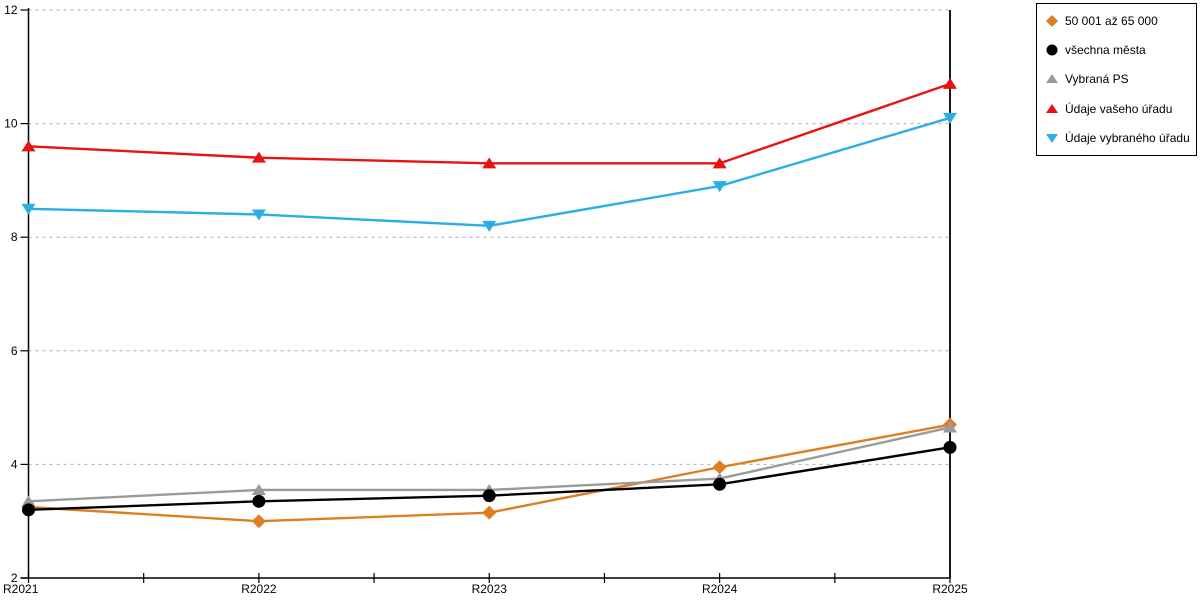 The image size is (1200, 605). Describe the element at coordinates (14, 464) in the screenshot. I see `y-tick-label: 4` at that location.